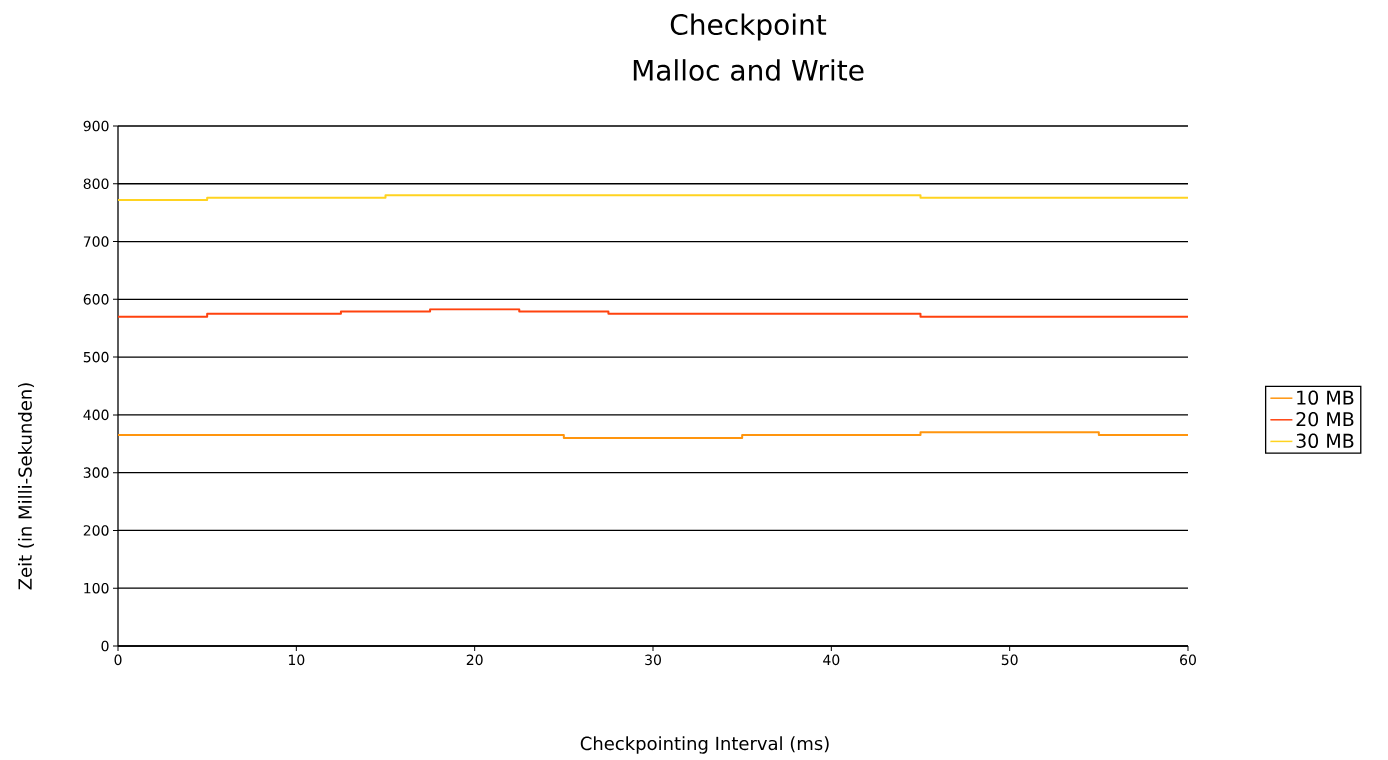 This screenshot has height=760, width=1388. Describe the element at coordinates (96, 241) in the screenshot. I see `y-tick-label: 700` at that location.